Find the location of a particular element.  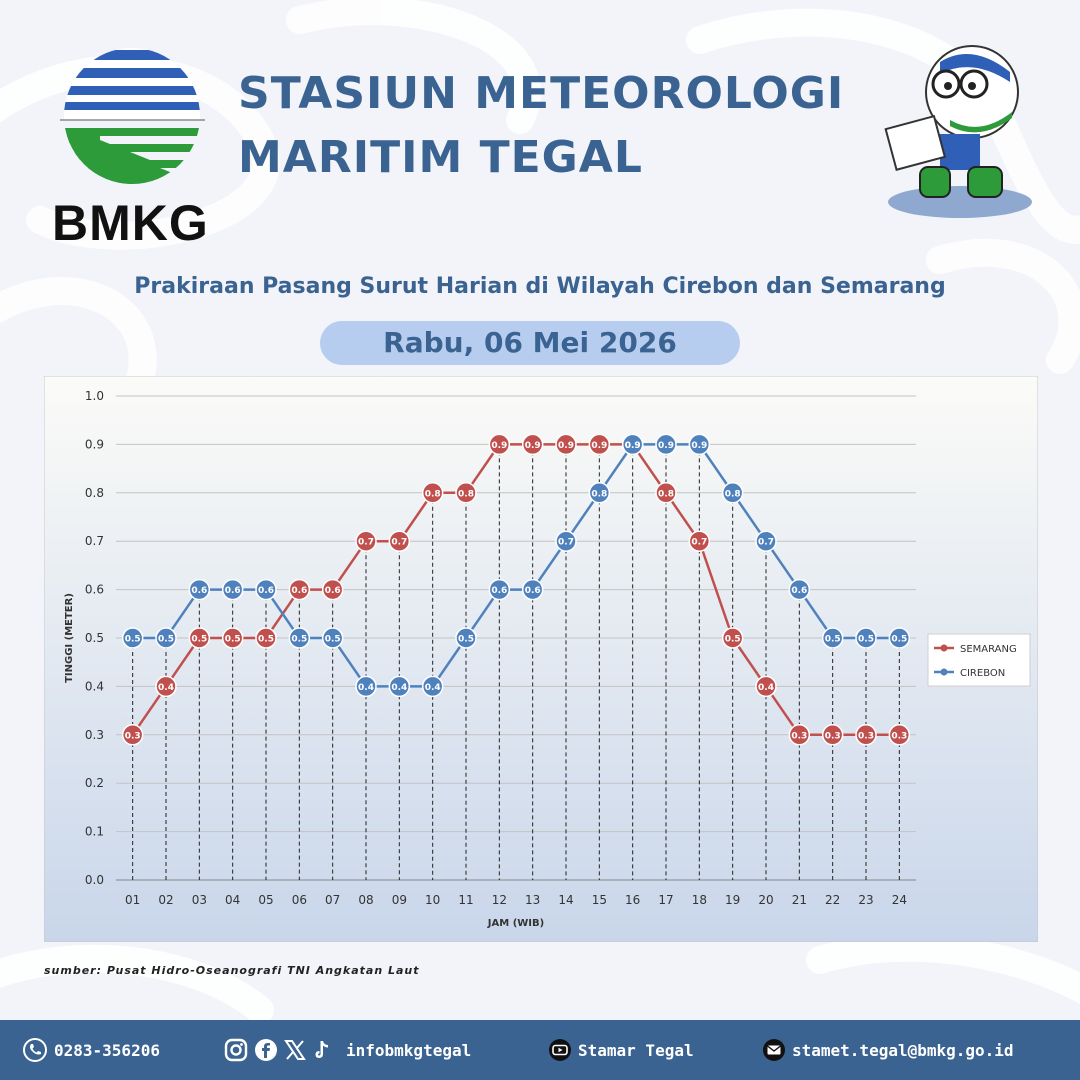

x-tick-label: 16 is located at coordinates (632, 900).